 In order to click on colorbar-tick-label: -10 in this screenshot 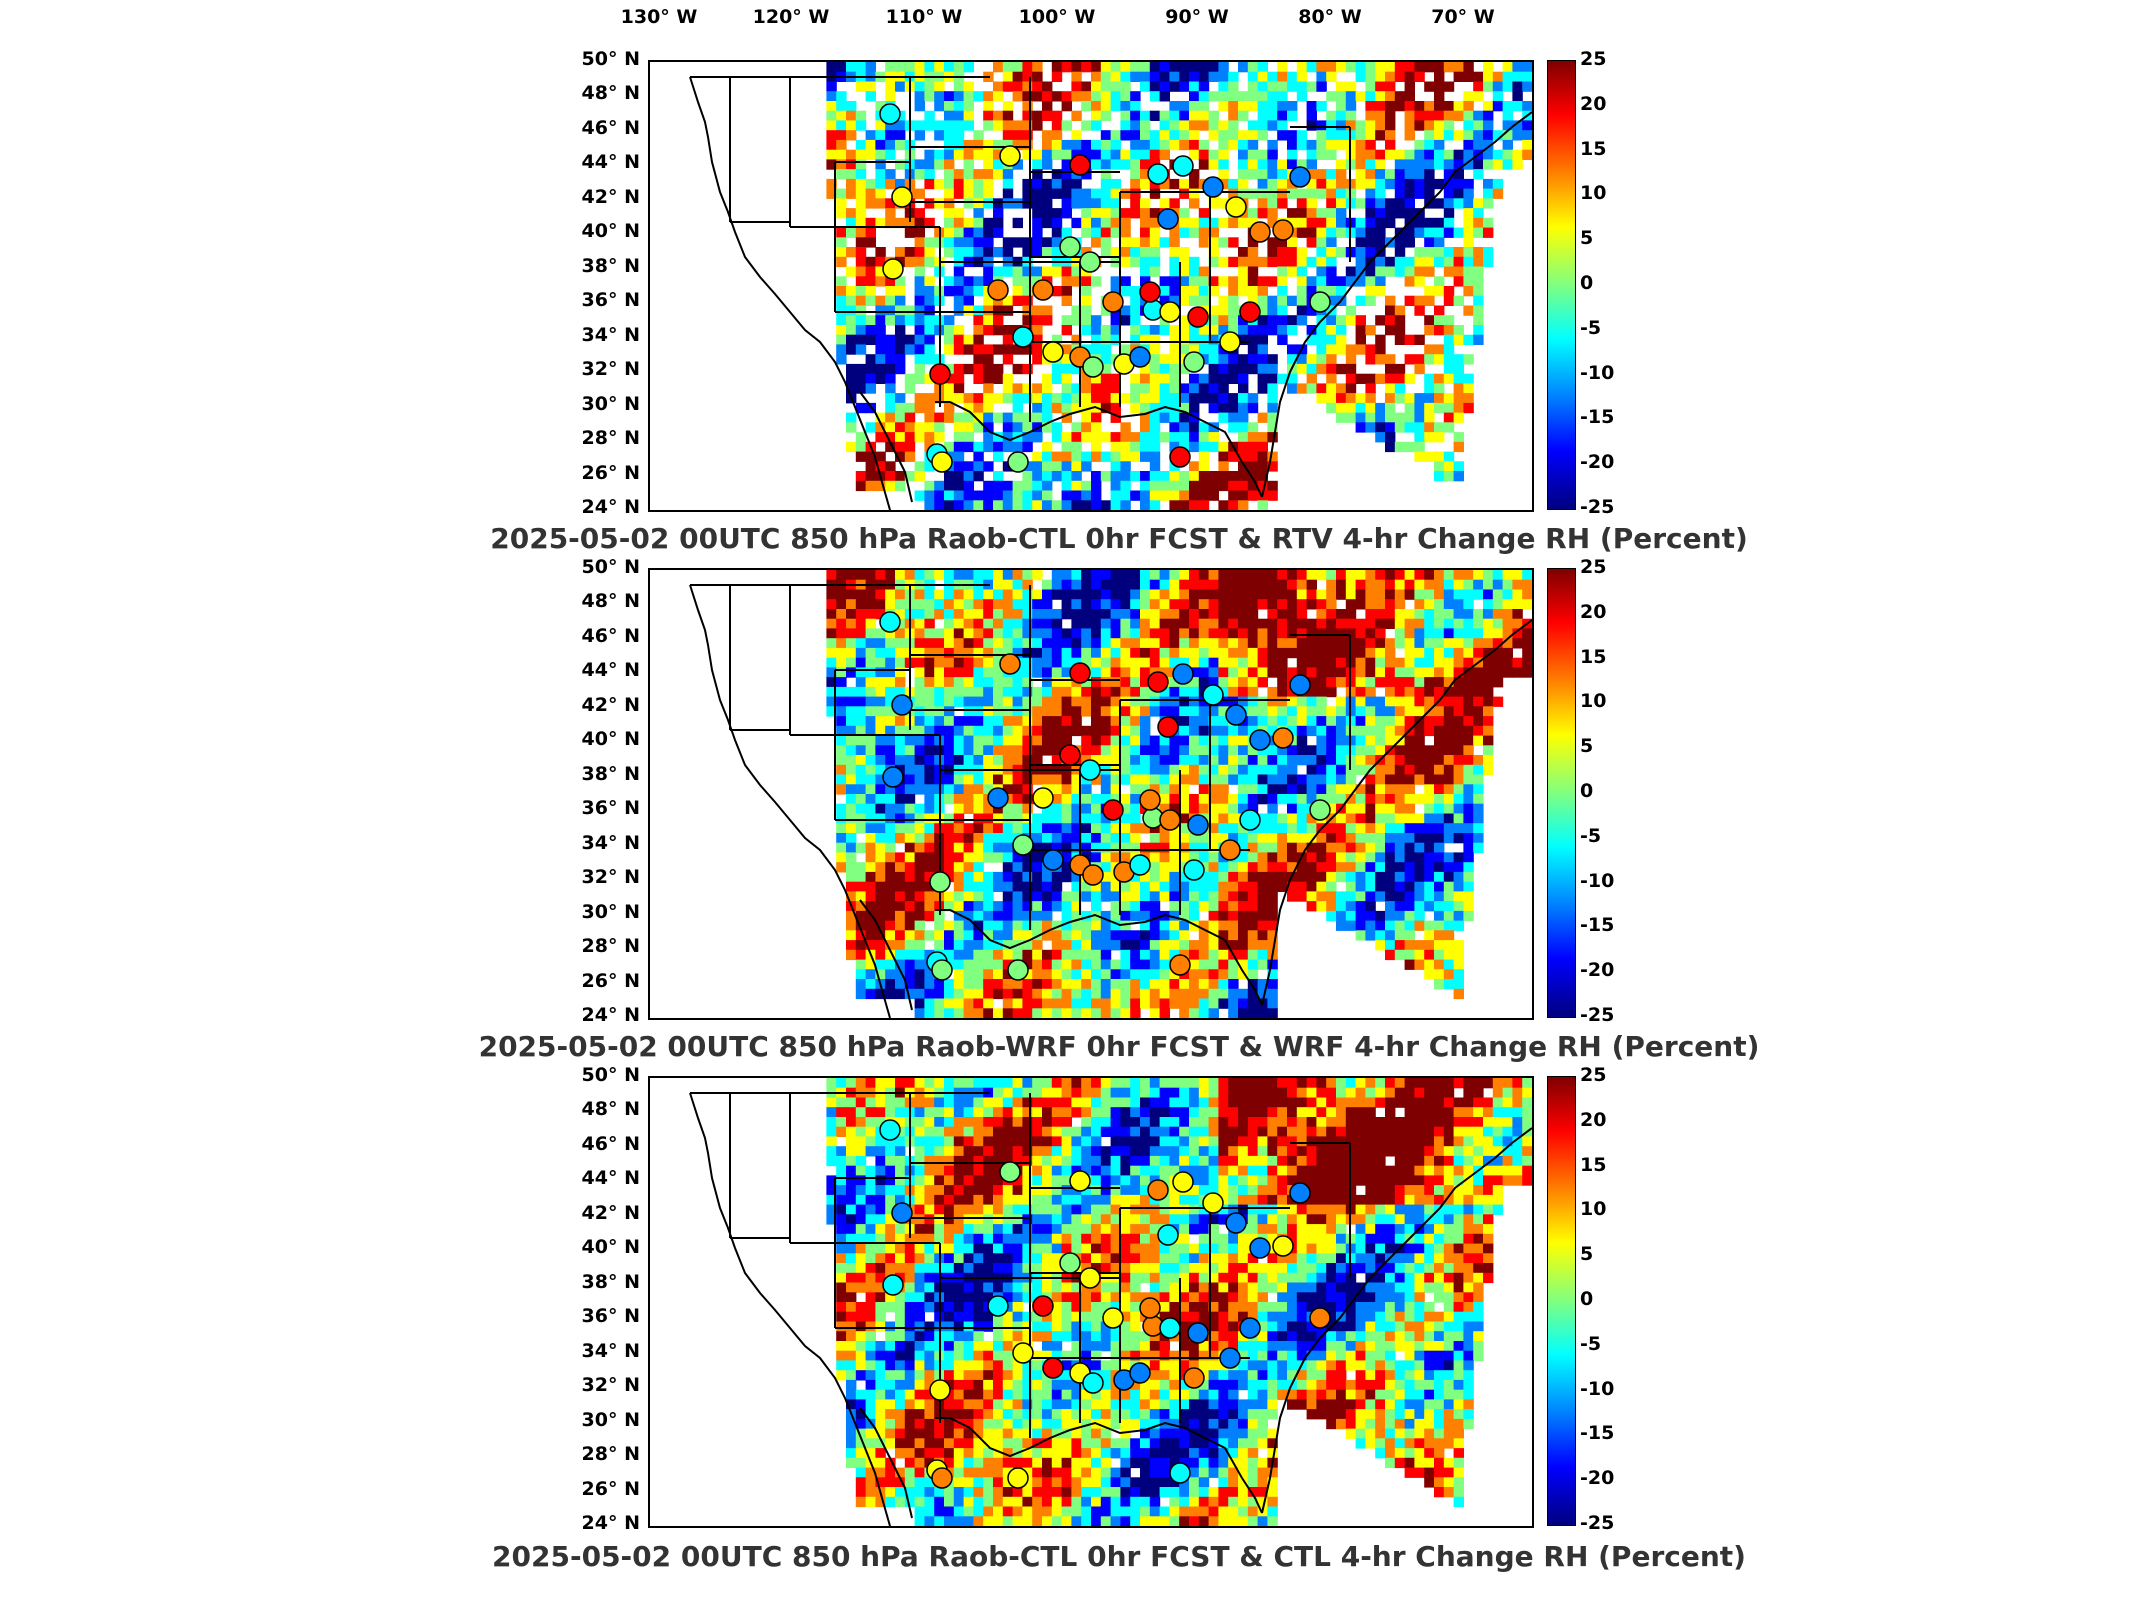, I will do `click(1597, 372)`.